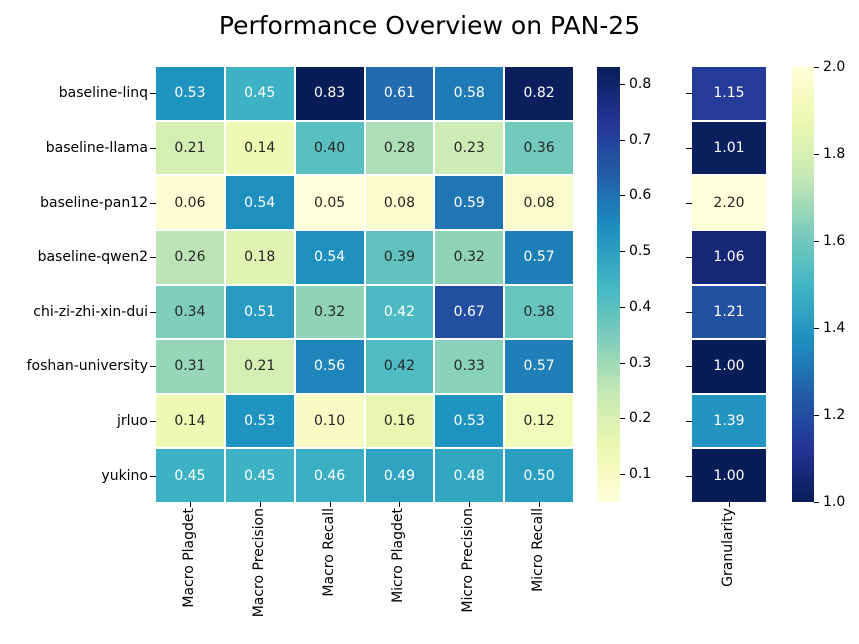  Describe the element at coordinates (399, 475) in the screenshot. I see `main-heatmap-cell: 0.49` at that location.